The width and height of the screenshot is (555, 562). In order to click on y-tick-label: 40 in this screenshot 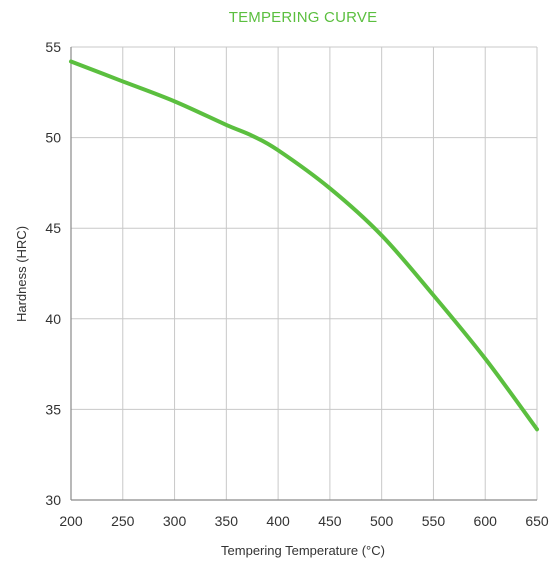, I will do `click(53, 319)`.